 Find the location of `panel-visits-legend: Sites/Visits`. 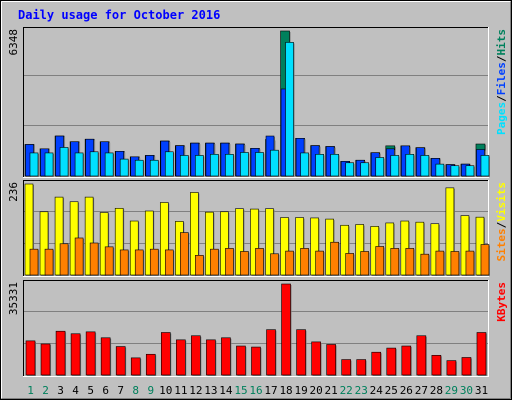

panel-visits-legend: Sites/Visits is located at coordinates (501, 222).